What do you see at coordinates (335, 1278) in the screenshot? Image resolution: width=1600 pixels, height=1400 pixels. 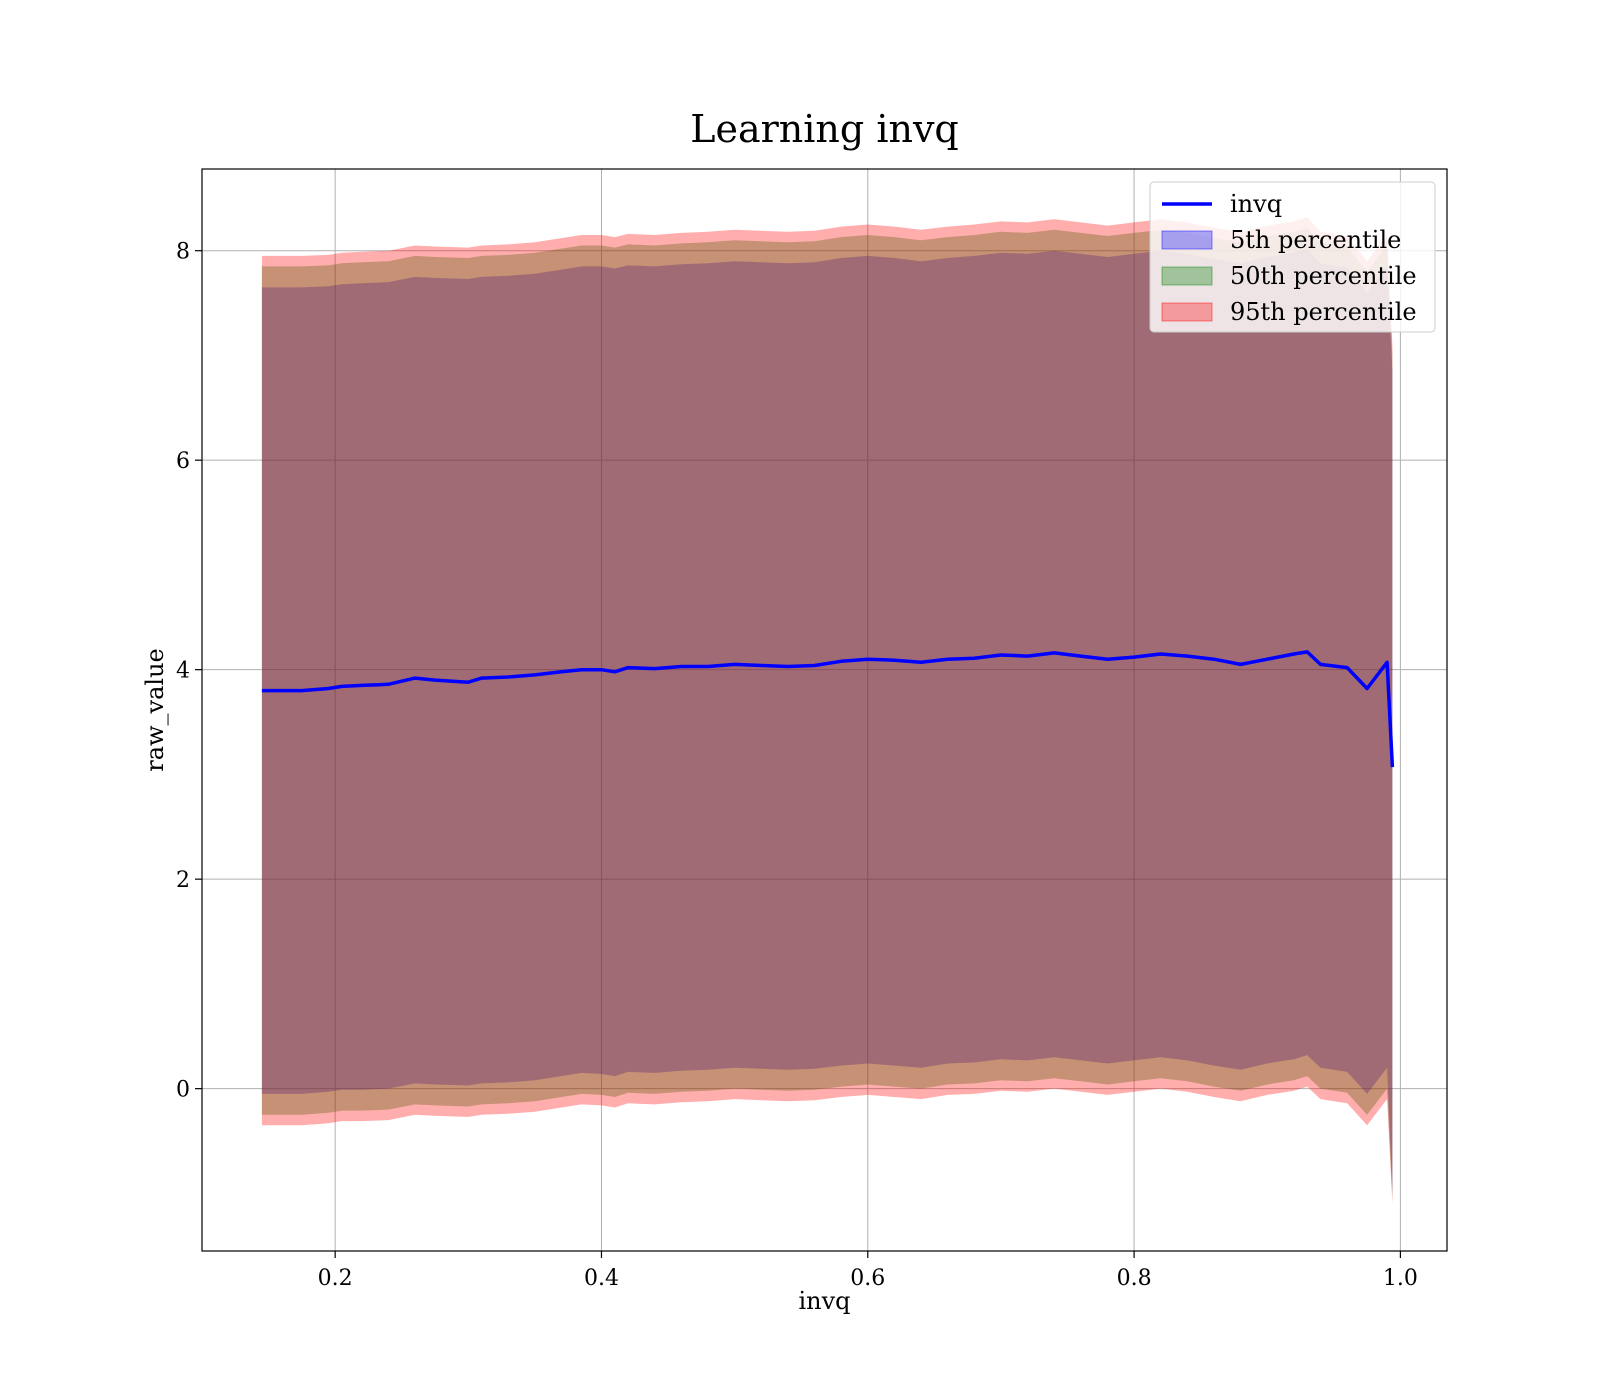 I see `x-tick-label: 0.2` at bounding box center [335, 1278].